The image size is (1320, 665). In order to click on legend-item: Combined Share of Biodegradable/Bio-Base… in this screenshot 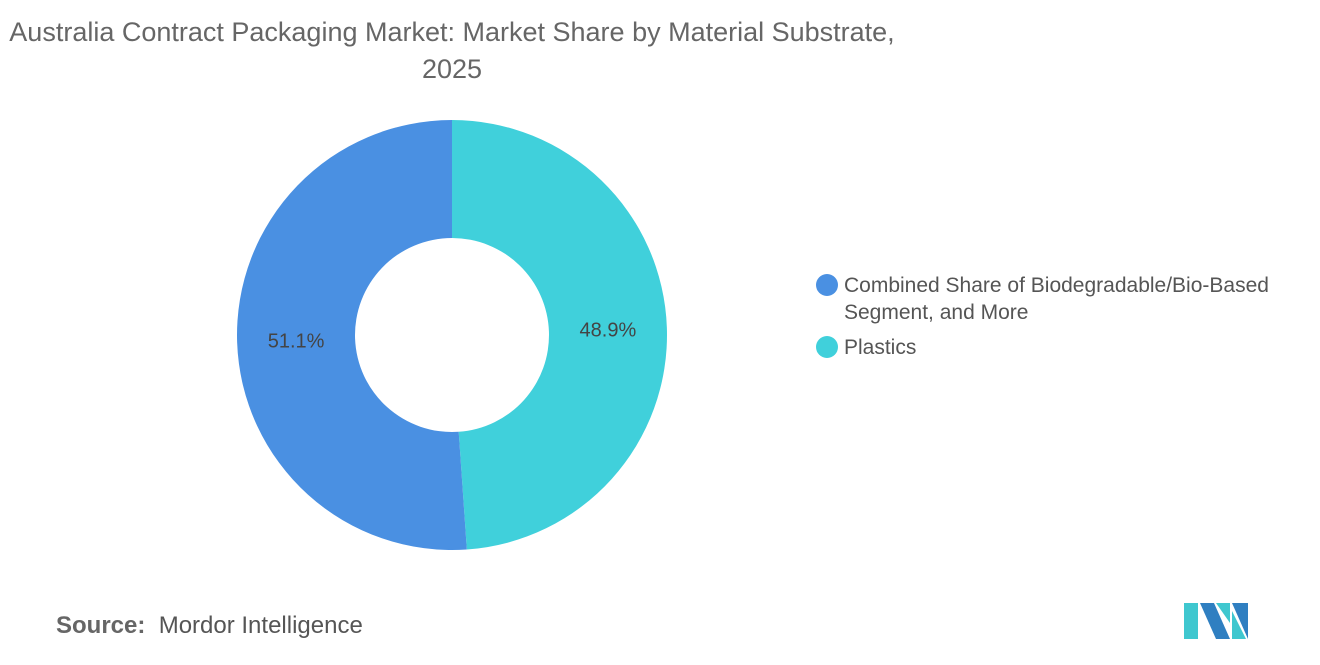, I will do `click(1060, 299)`.